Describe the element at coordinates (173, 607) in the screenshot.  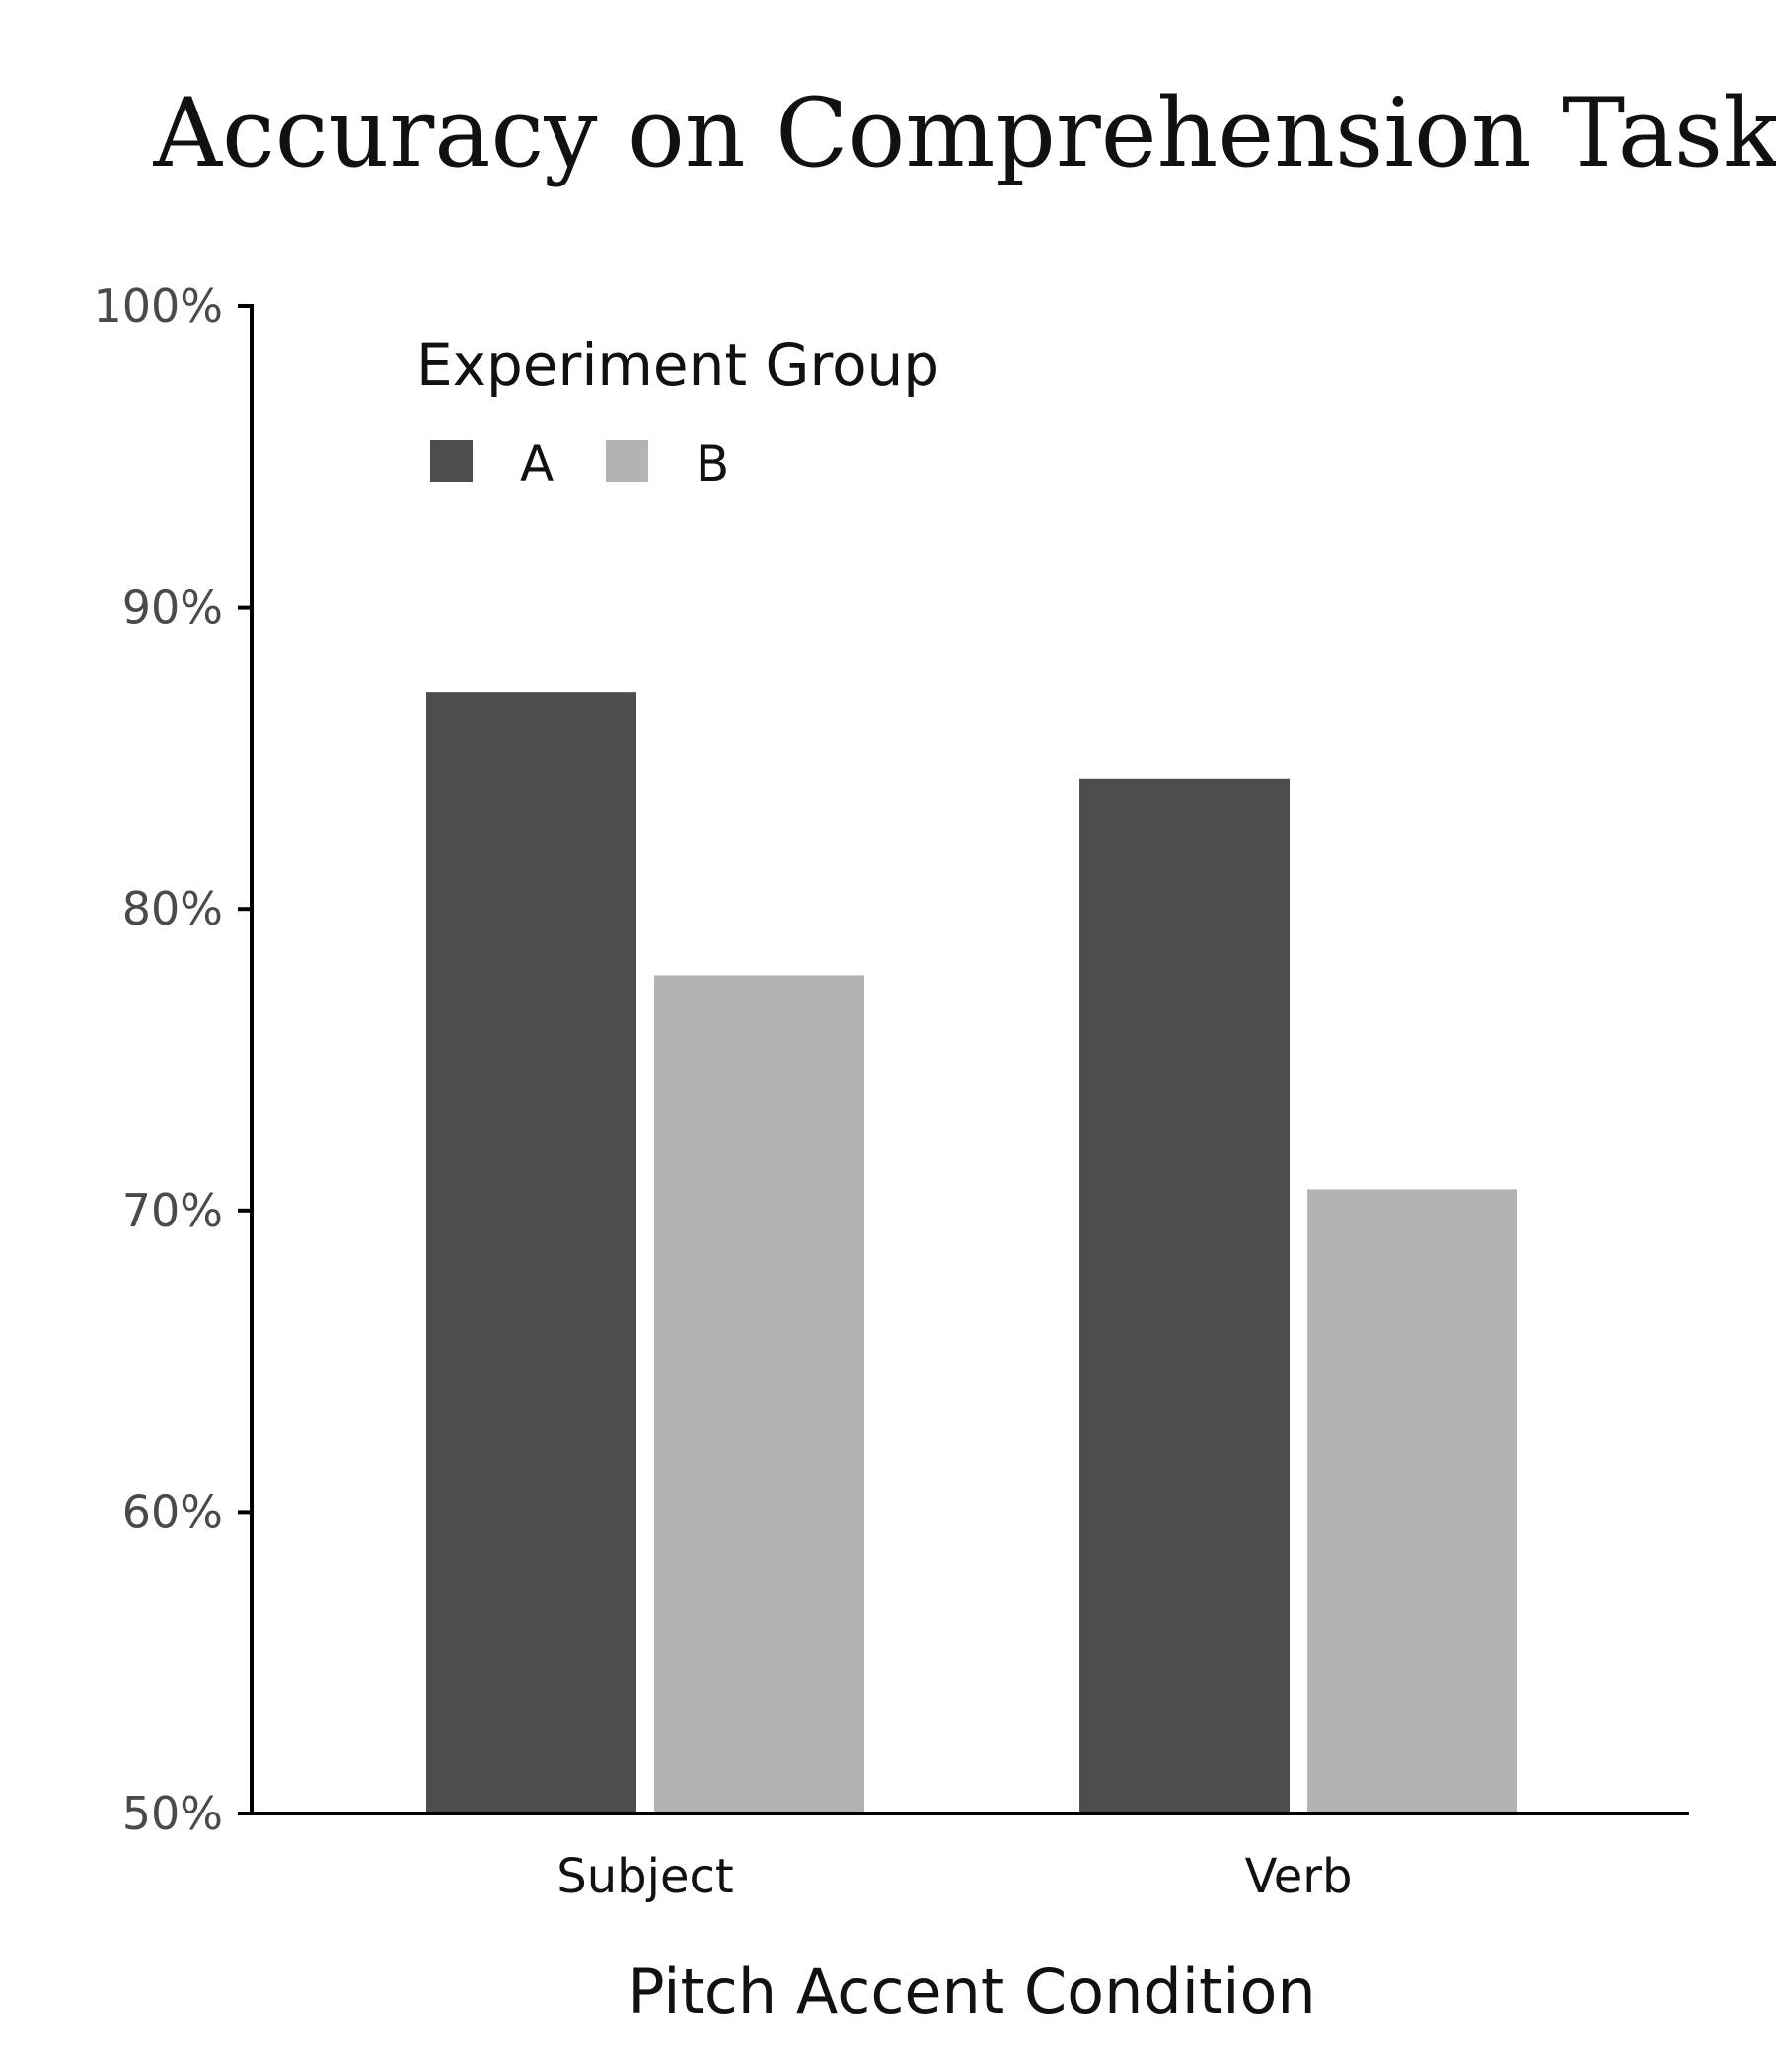
I see `y-tick-label: 90%` at that location.